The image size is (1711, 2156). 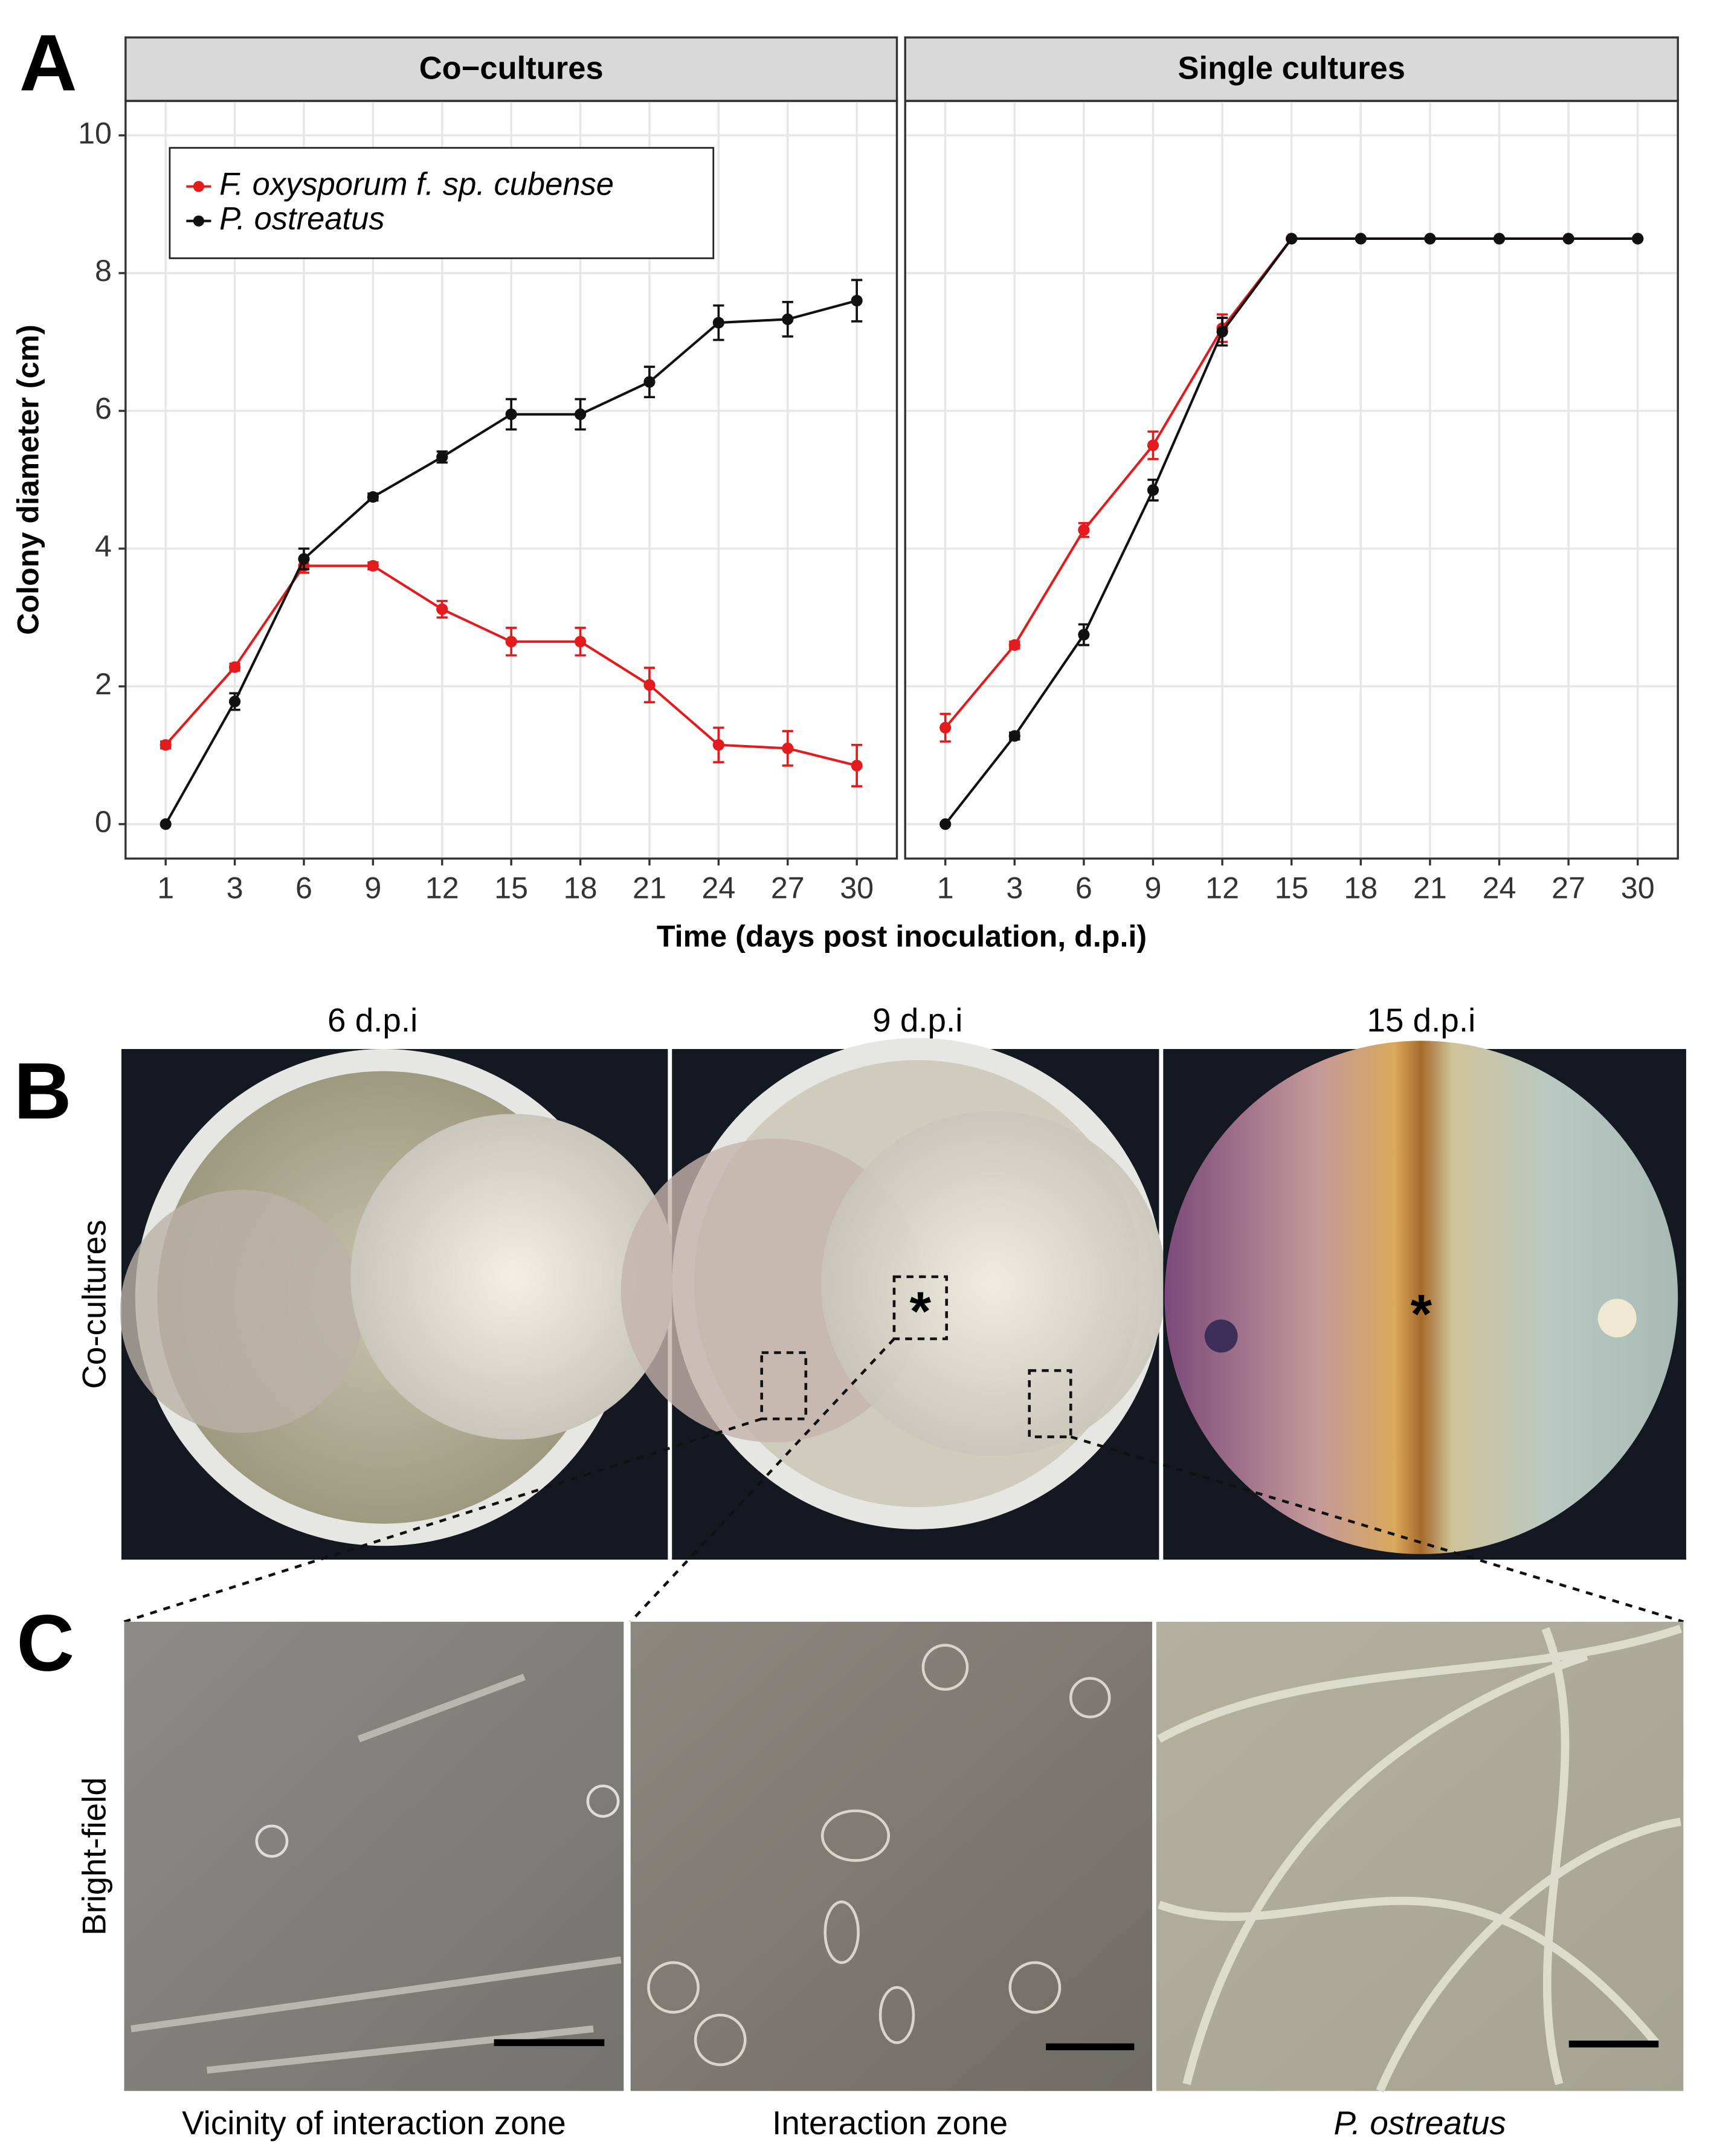 I want to click on x-tick-label: 15, so click(x=1292, y=888).